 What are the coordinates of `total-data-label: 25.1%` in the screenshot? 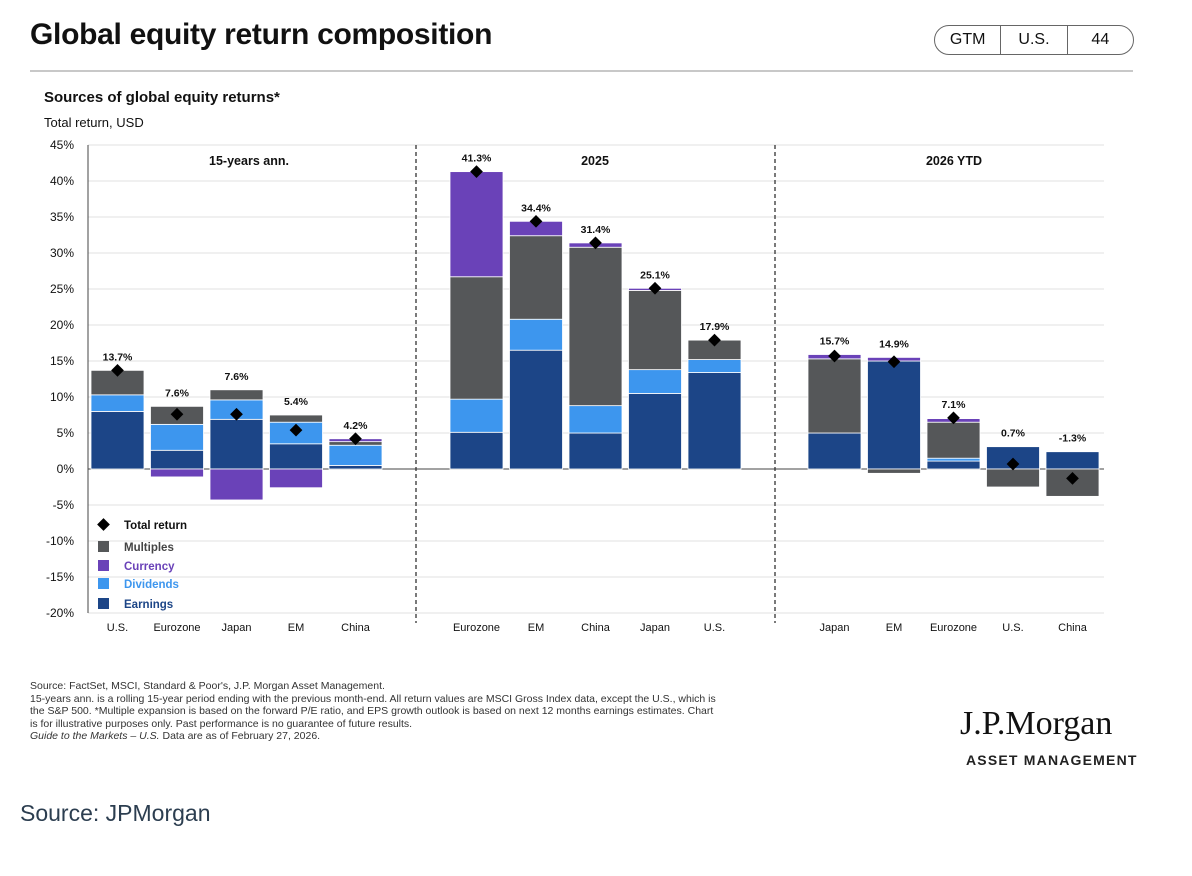 It's located at (655, 275).